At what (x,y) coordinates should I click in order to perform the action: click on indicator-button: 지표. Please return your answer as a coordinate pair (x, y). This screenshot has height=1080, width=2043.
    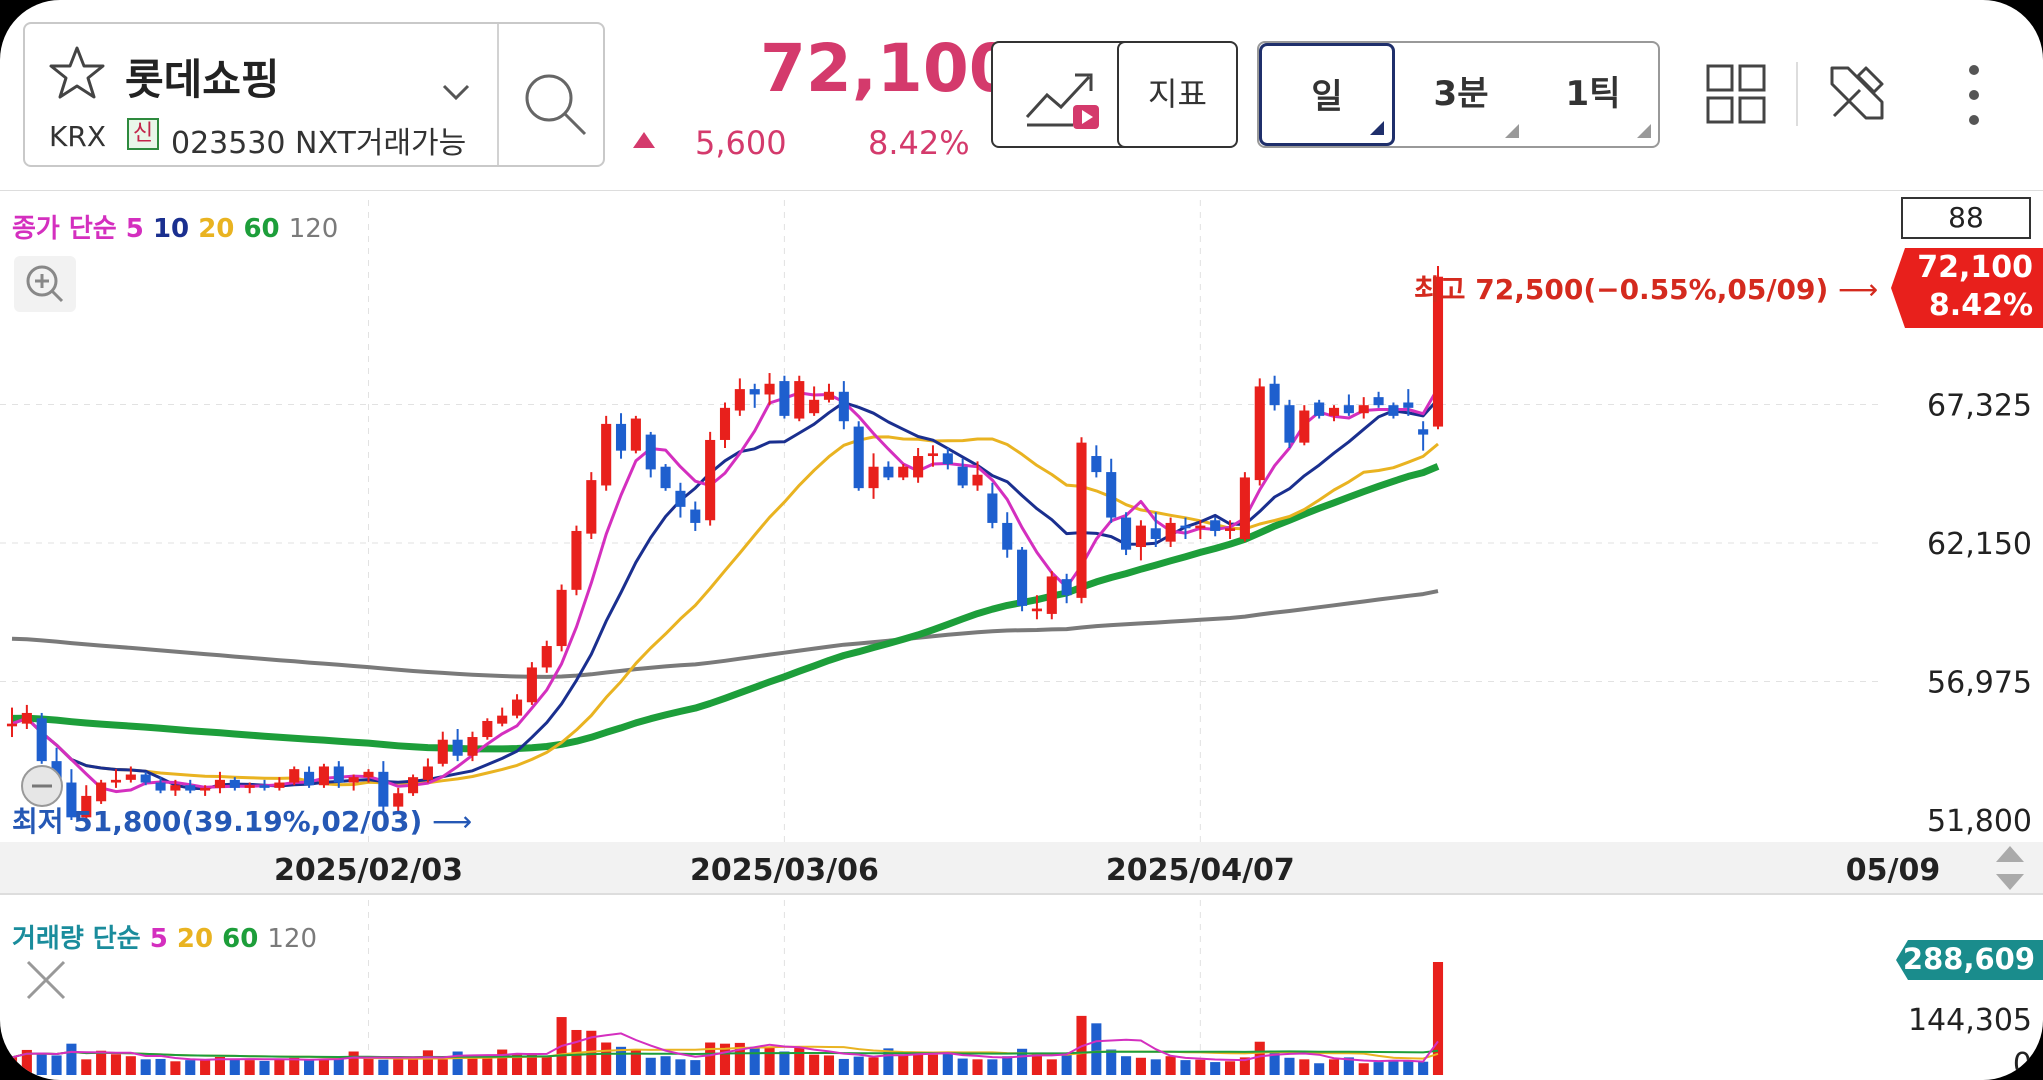
    Looking at the image, I should click on (1177, 94).